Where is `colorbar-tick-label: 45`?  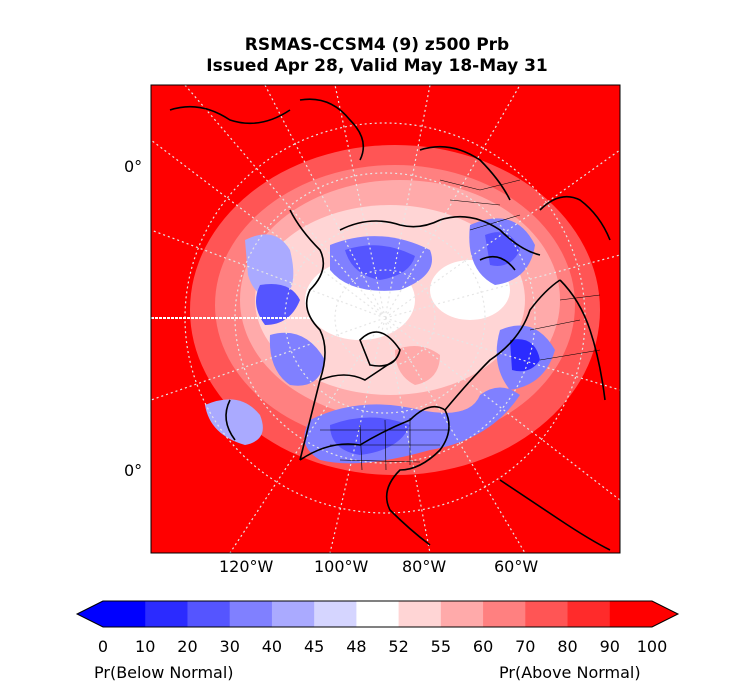 colorbar-tick-label: 45 is located at coordinates (314, 646).